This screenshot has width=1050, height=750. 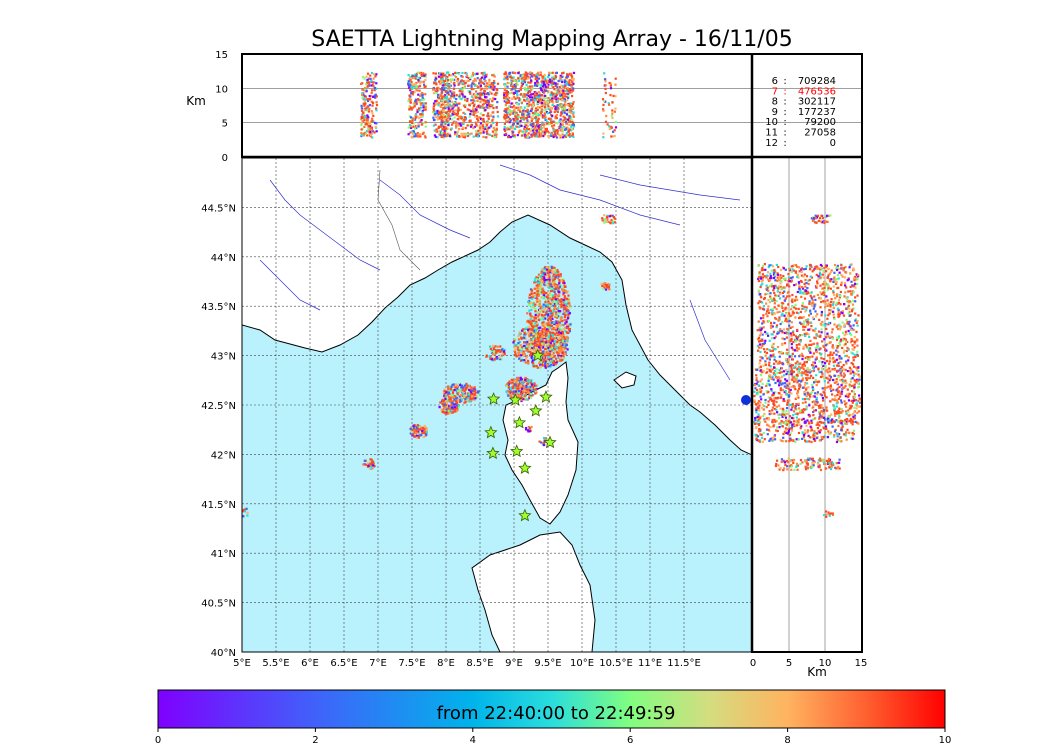 What do you see at coordinates (242, 663) in the screenshot?
I see `longitude-tick-label: 5°E` at bounding box center [242, 663].